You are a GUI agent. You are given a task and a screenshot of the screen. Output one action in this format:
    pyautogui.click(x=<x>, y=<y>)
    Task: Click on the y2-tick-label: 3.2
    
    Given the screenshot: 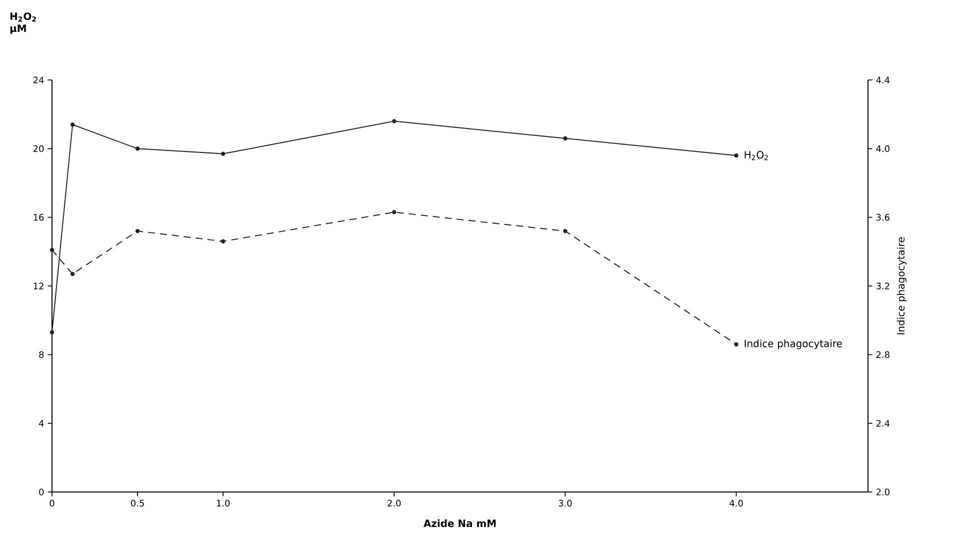 What is the action you would take?
    pyautogui.click(x=883, y=286)
    